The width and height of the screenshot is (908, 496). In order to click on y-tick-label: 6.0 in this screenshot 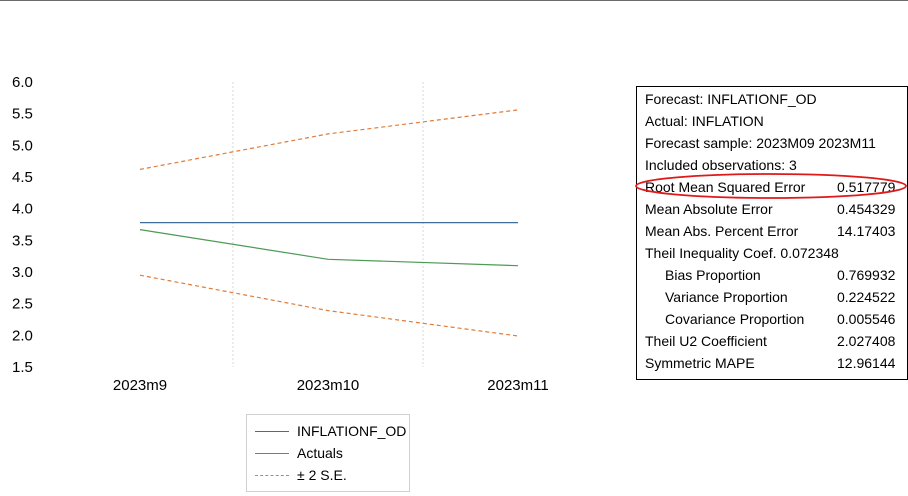, I will do `click(22, 82)`.